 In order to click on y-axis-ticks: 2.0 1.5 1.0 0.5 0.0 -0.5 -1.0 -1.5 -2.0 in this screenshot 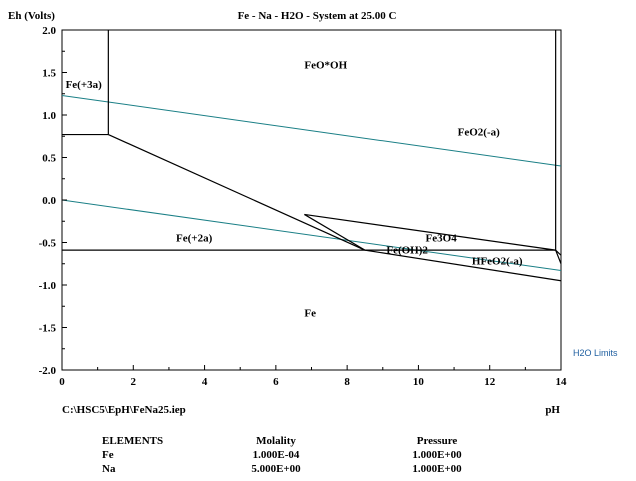, I will do `click(53, 201)`.